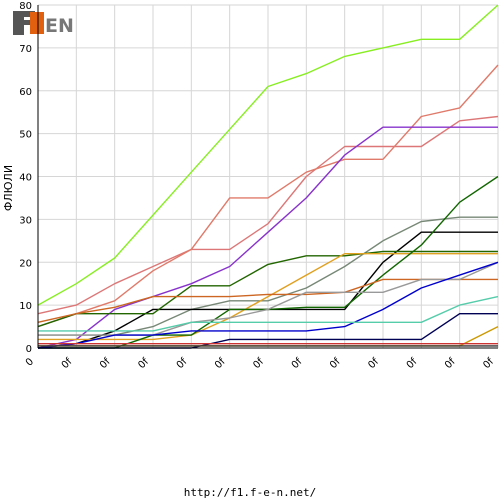 The image size is (500, 500). I want to click on logo-text: EN, so click(59, 26).